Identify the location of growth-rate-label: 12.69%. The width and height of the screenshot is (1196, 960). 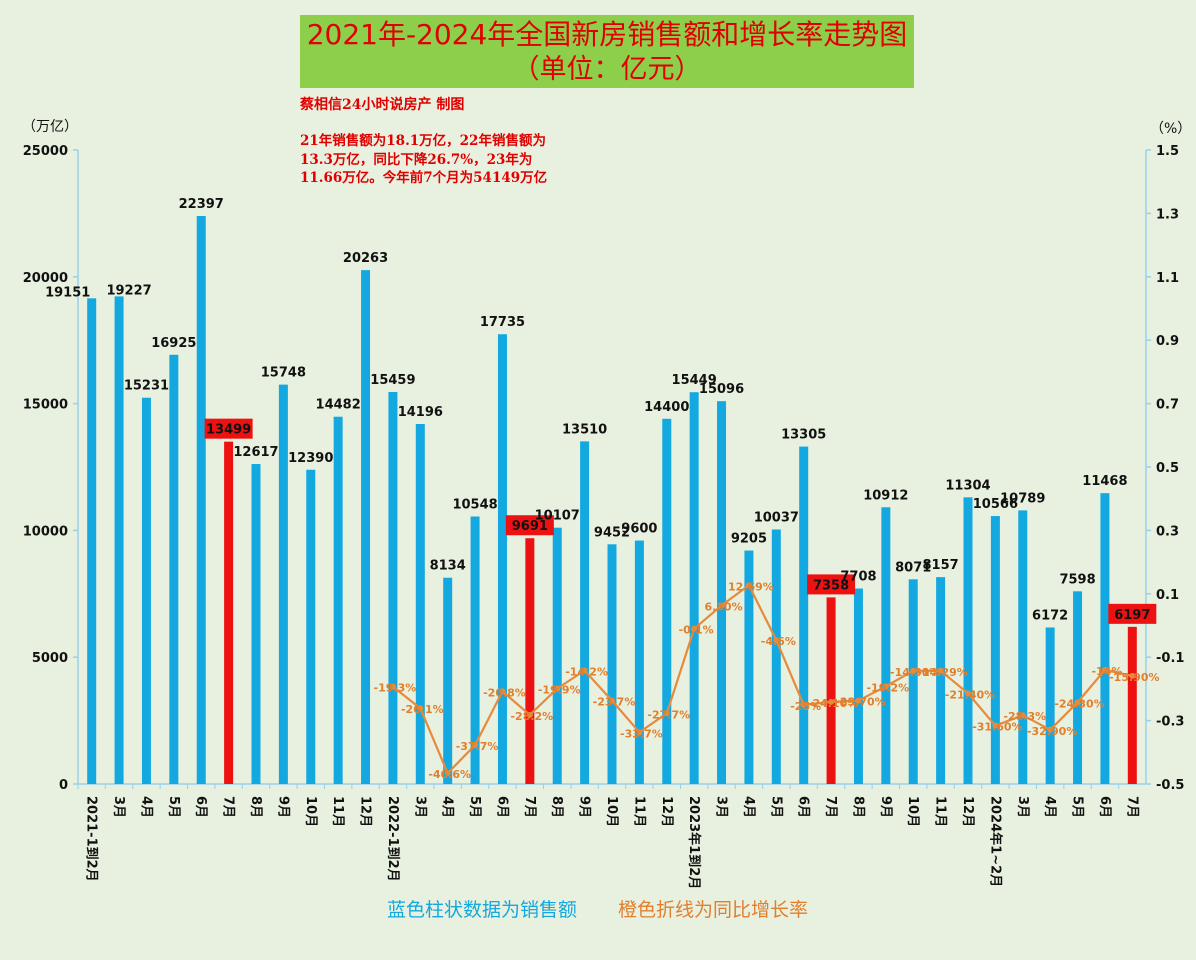
(751, 586).